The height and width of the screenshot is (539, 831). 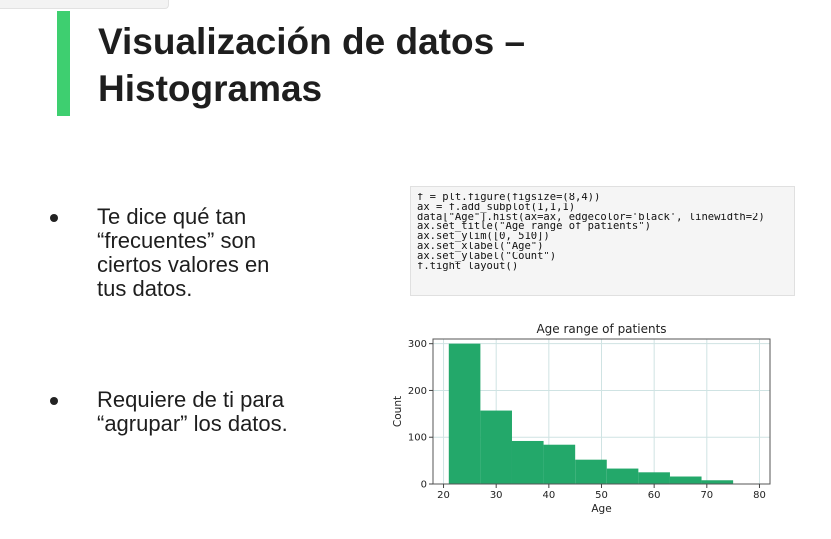 What do you see at coordinates (601, 509) in the screenshot?
I see `x-axis-label: Age` at bounding box center [601, 509].